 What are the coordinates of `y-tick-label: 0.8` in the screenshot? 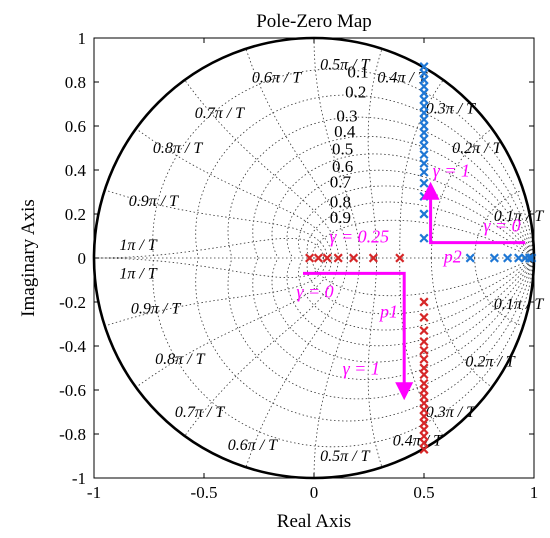 It's located at (75, 82).